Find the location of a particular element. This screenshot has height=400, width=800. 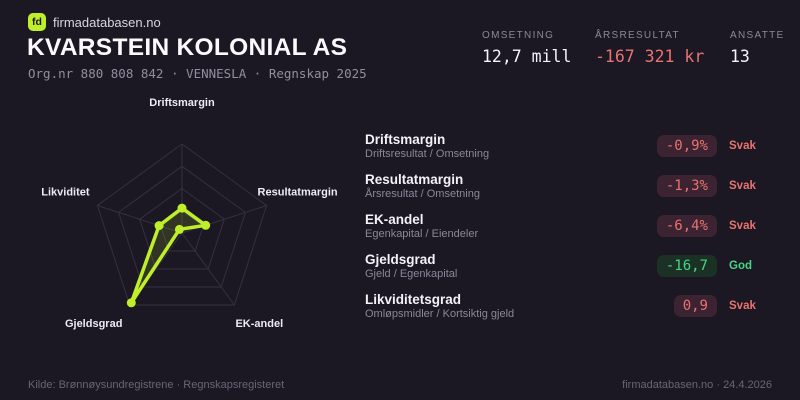

stat-value: -167 321 kr is located at coordinates (650, 56).